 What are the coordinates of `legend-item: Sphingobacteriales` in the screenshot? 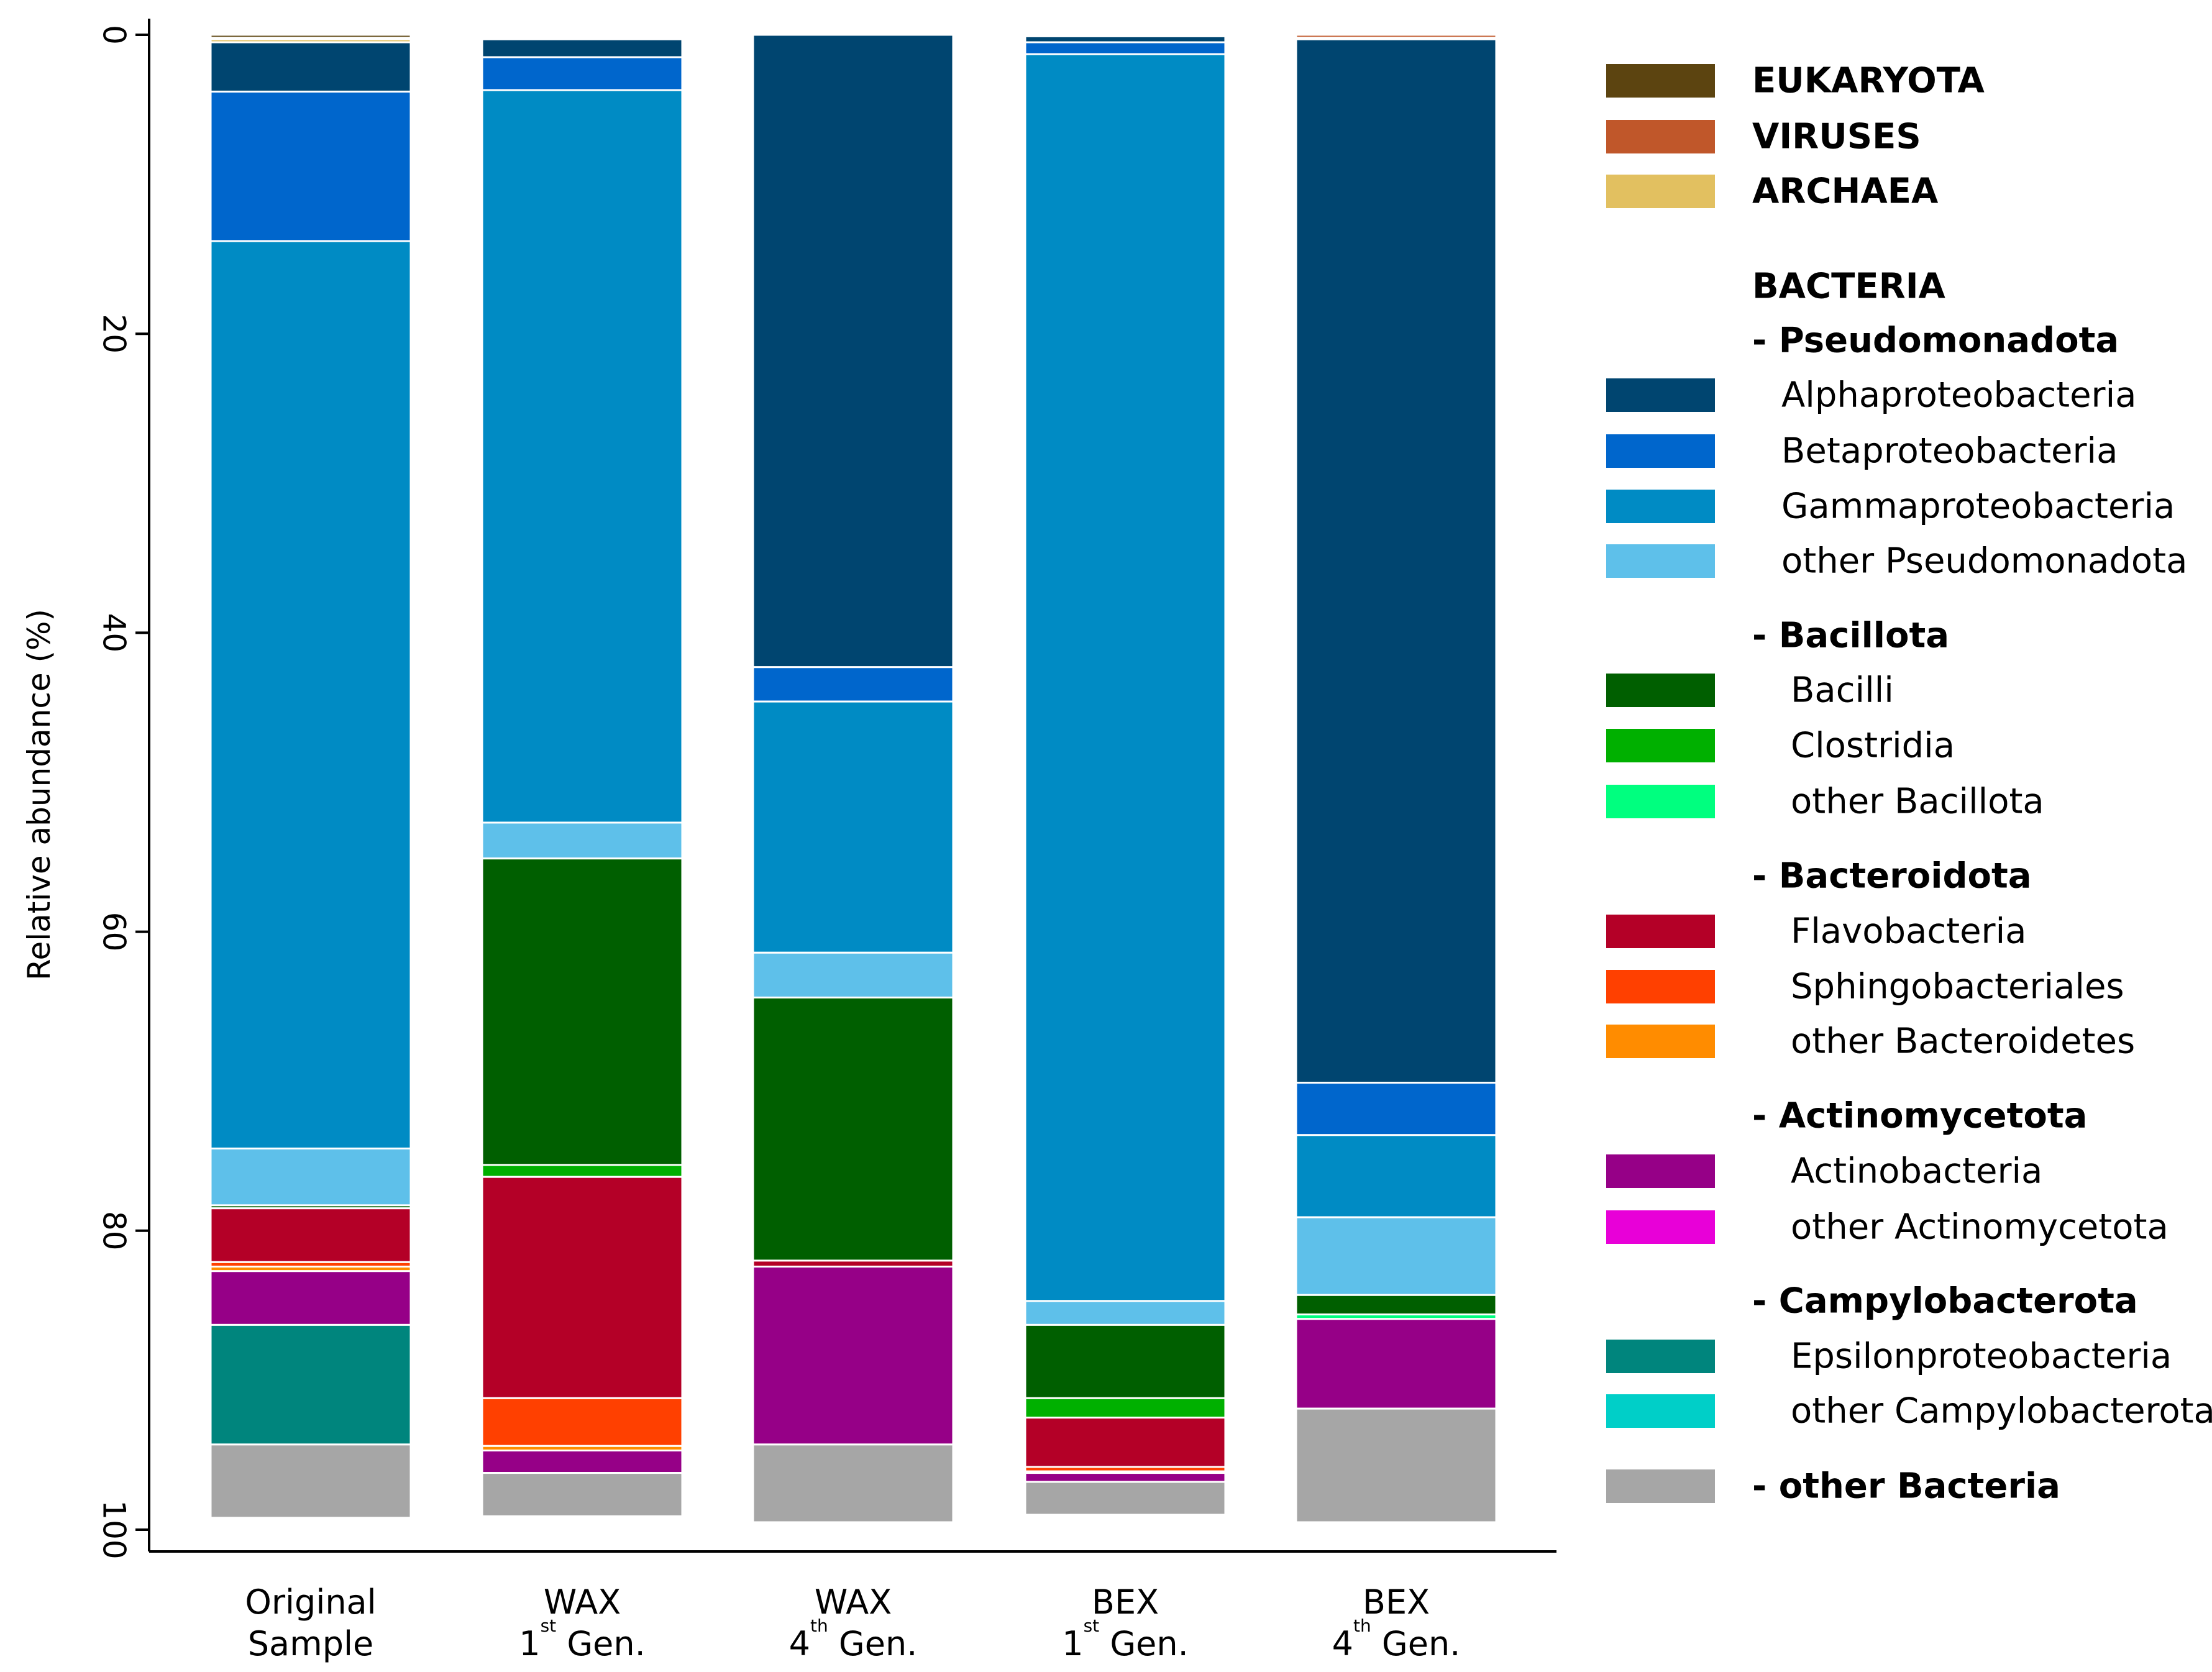 It's located at (1865, 987).